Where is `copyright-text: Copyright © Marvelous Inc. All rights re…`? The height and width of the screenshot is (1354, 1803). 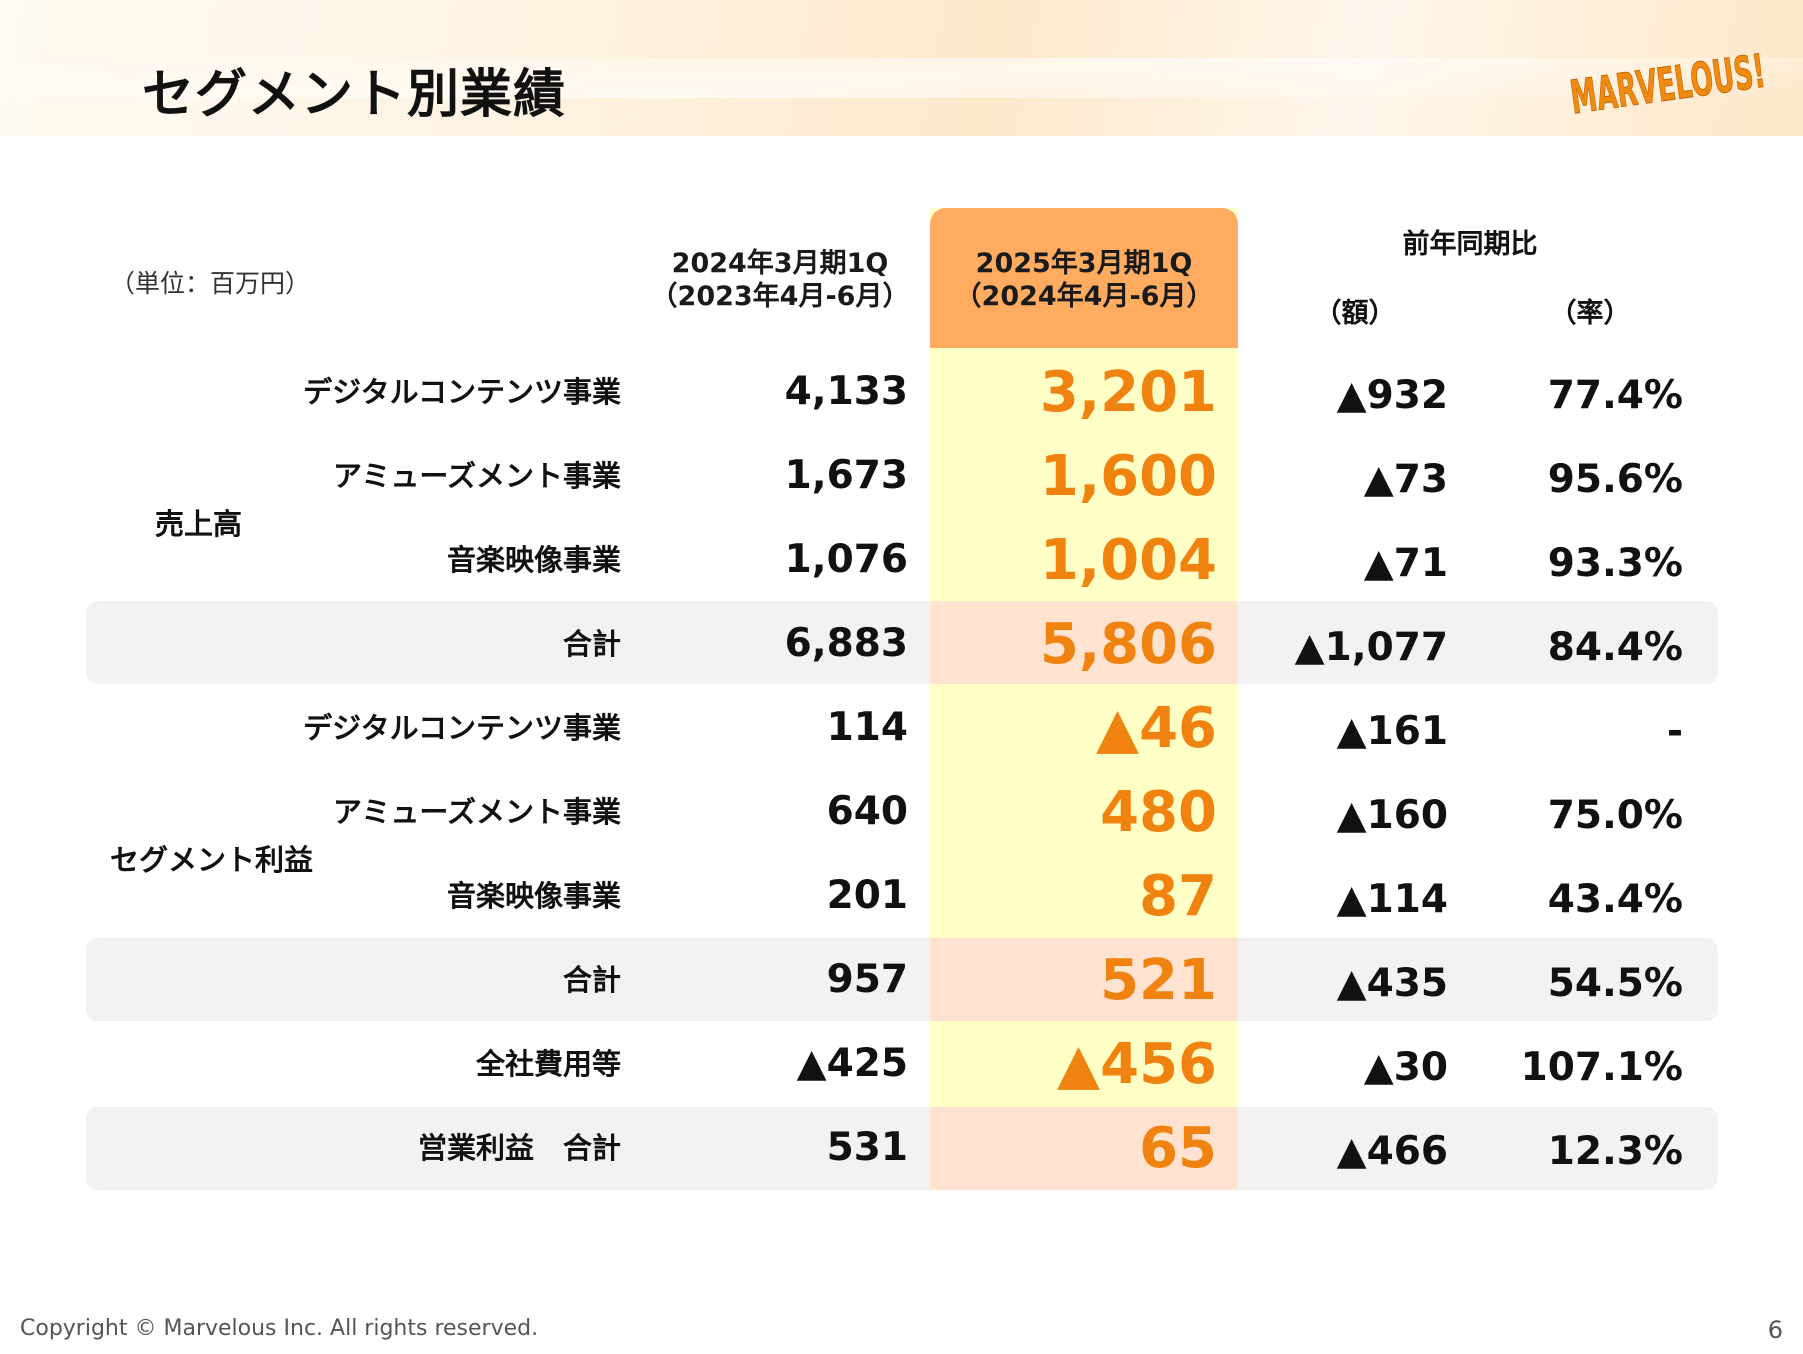
copyright-text: Copyright © Marvelous Inc. All rights re… is located at coordinates (279, 1328).